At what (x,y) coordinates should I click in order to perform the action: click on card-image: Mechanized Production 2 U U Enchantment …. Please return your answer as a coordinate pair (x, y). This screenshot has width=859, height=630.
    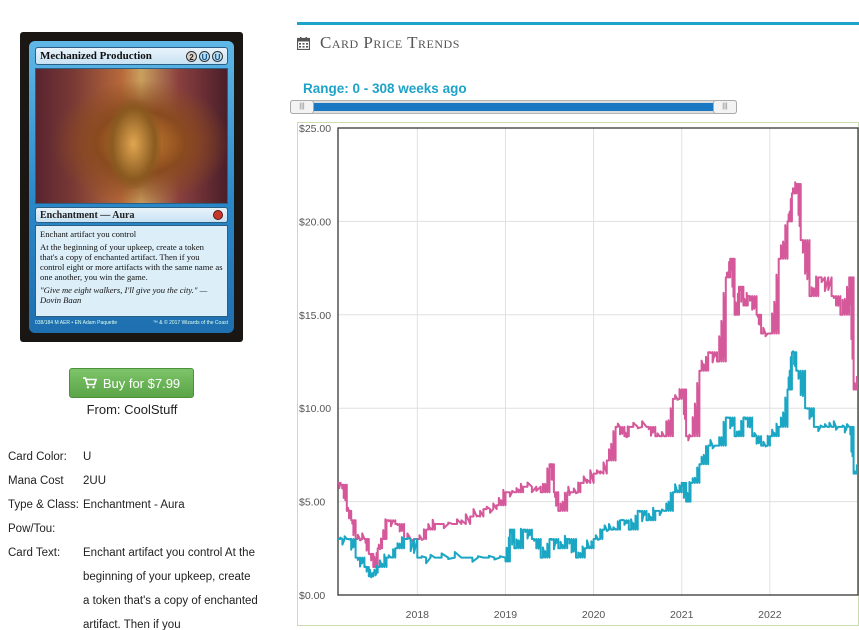
    Looking at the image, I should click on (131, 187).